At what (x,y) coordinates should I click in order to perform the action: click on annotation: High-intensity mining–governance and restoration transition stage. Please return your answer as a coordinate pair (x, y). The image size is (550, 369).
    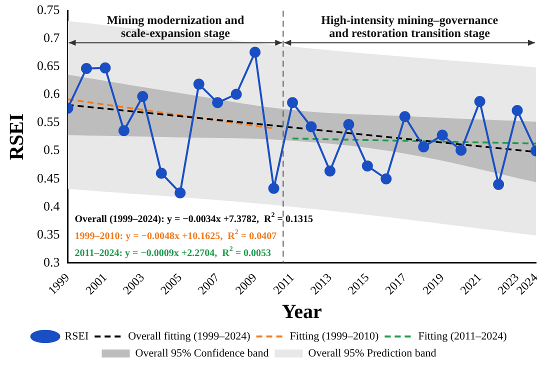
    Looking at the image, I should click on (410, 26).